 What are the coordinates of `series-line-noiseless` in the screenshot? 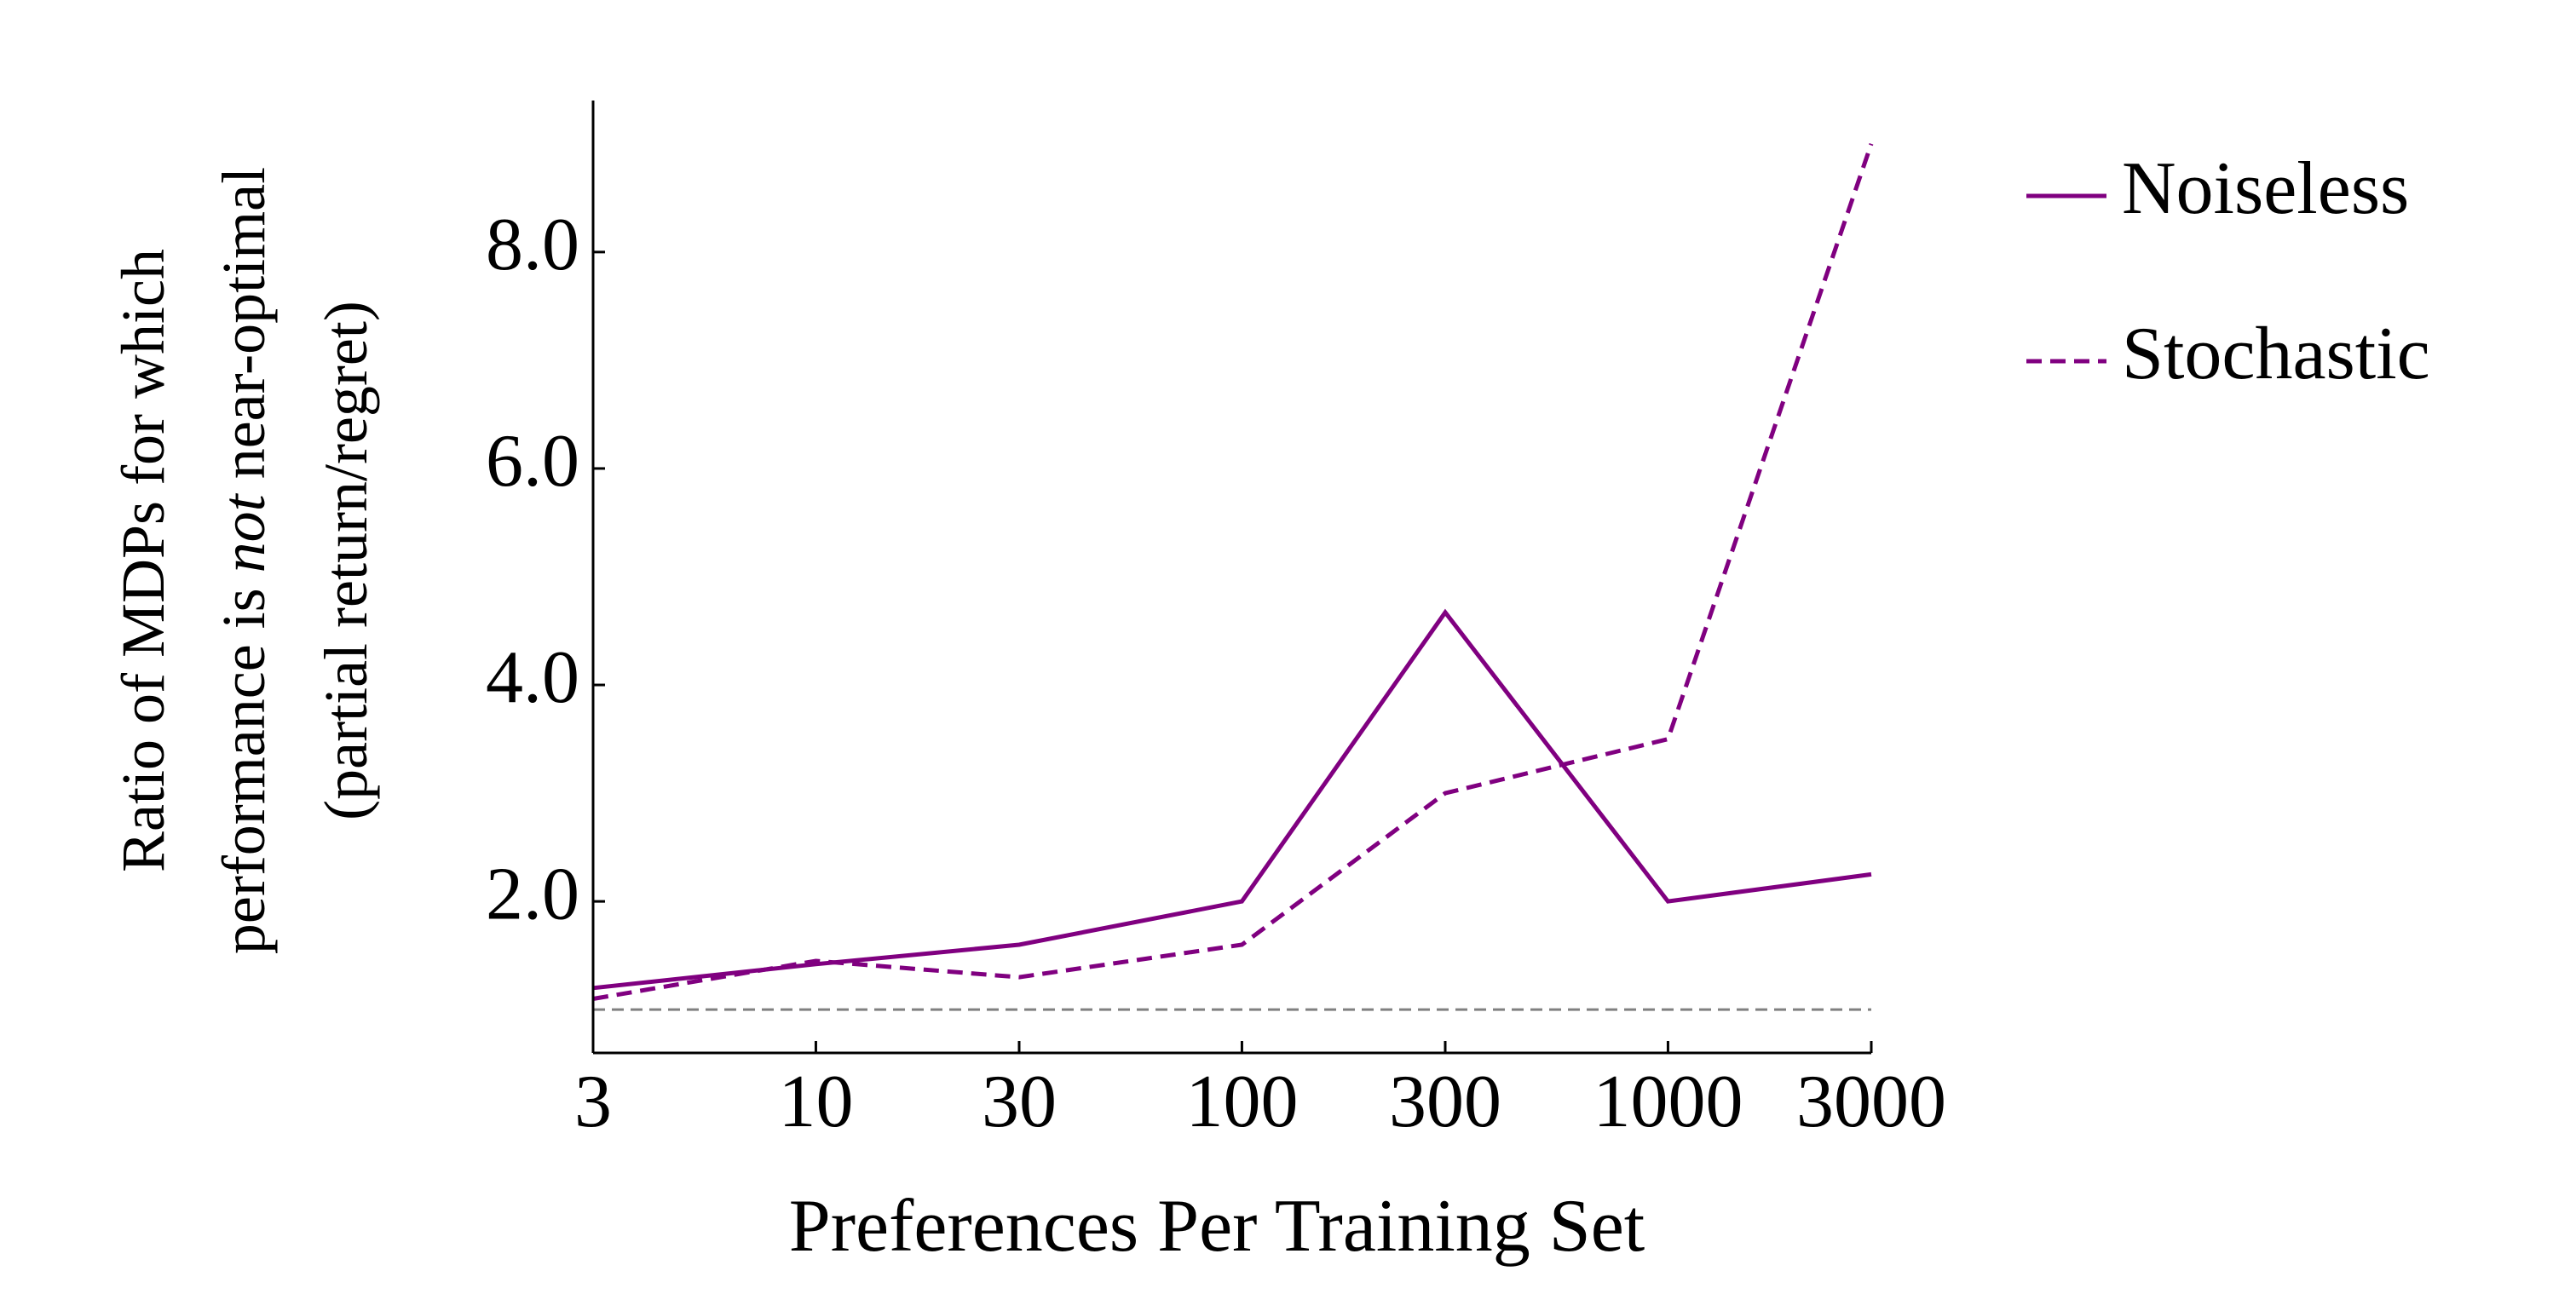 It's located at (1232, 799).